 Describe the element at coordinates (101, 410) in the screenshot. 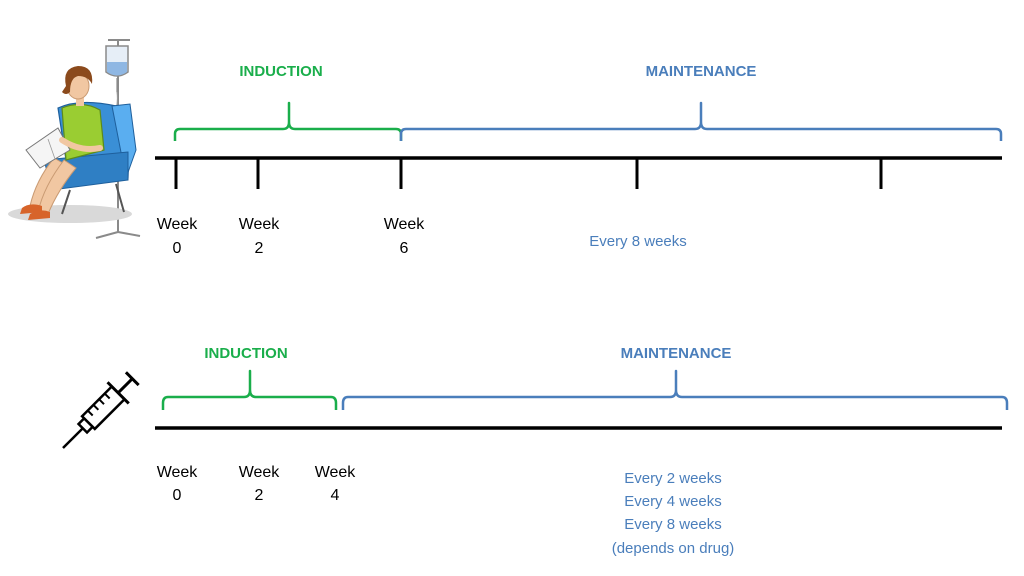

I see `syringe-icon` at that location.